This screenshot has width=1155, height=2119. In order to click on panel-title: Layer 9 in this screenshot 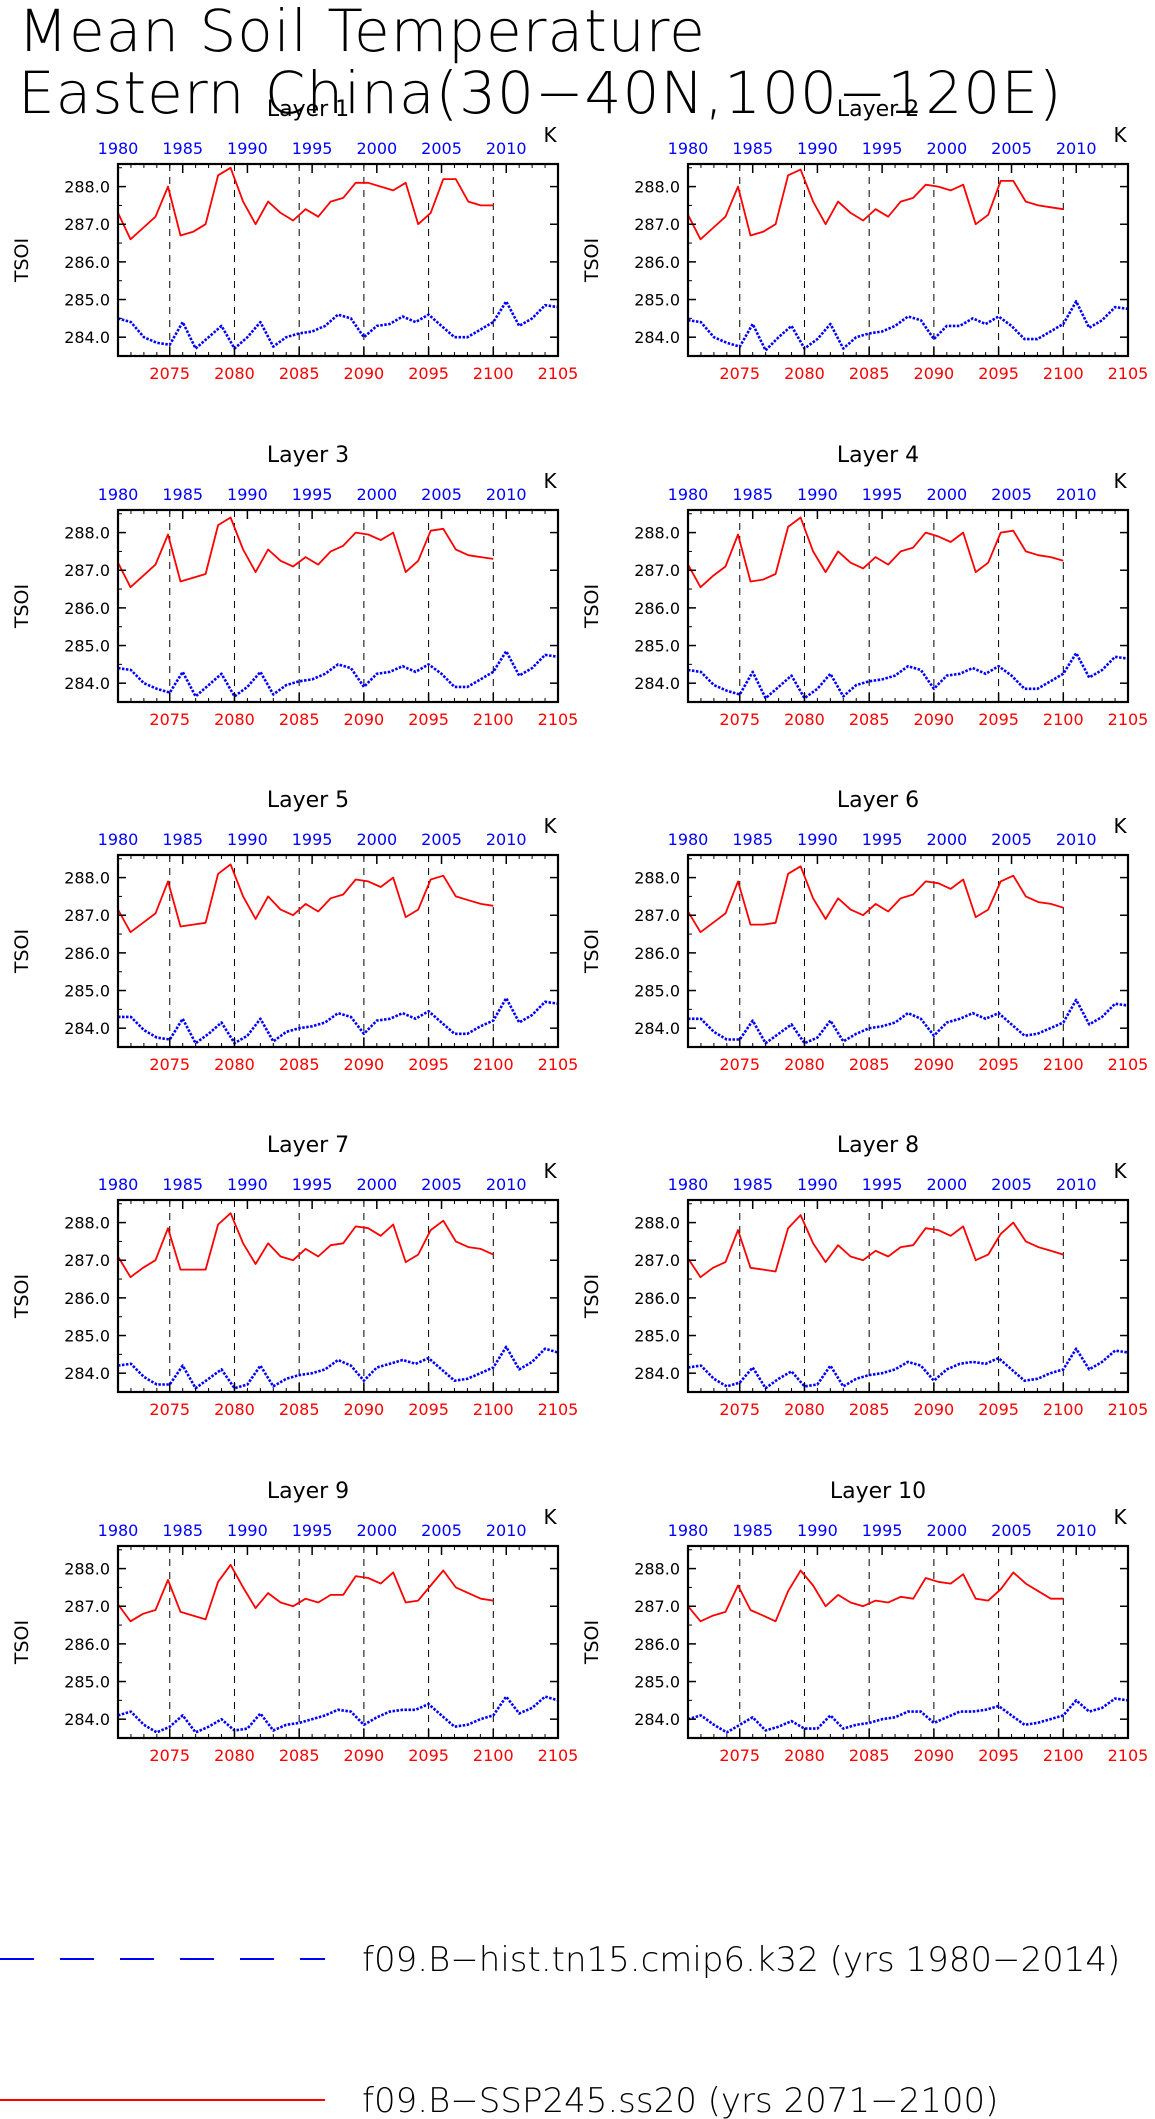, I will do `click(308, 1491)`.